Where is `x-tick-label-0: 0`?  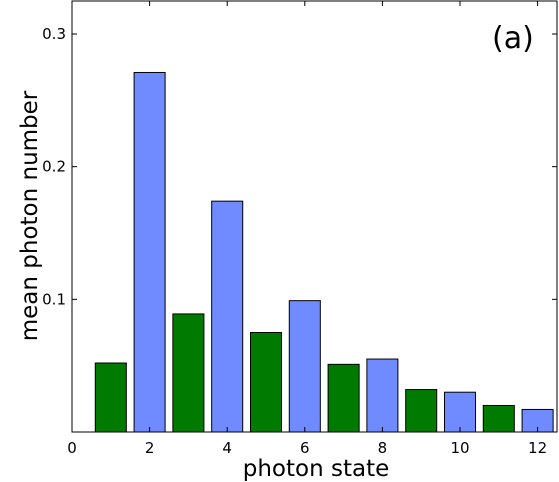
x-tick-label-0: 0 is located at coordinates (72, 448).